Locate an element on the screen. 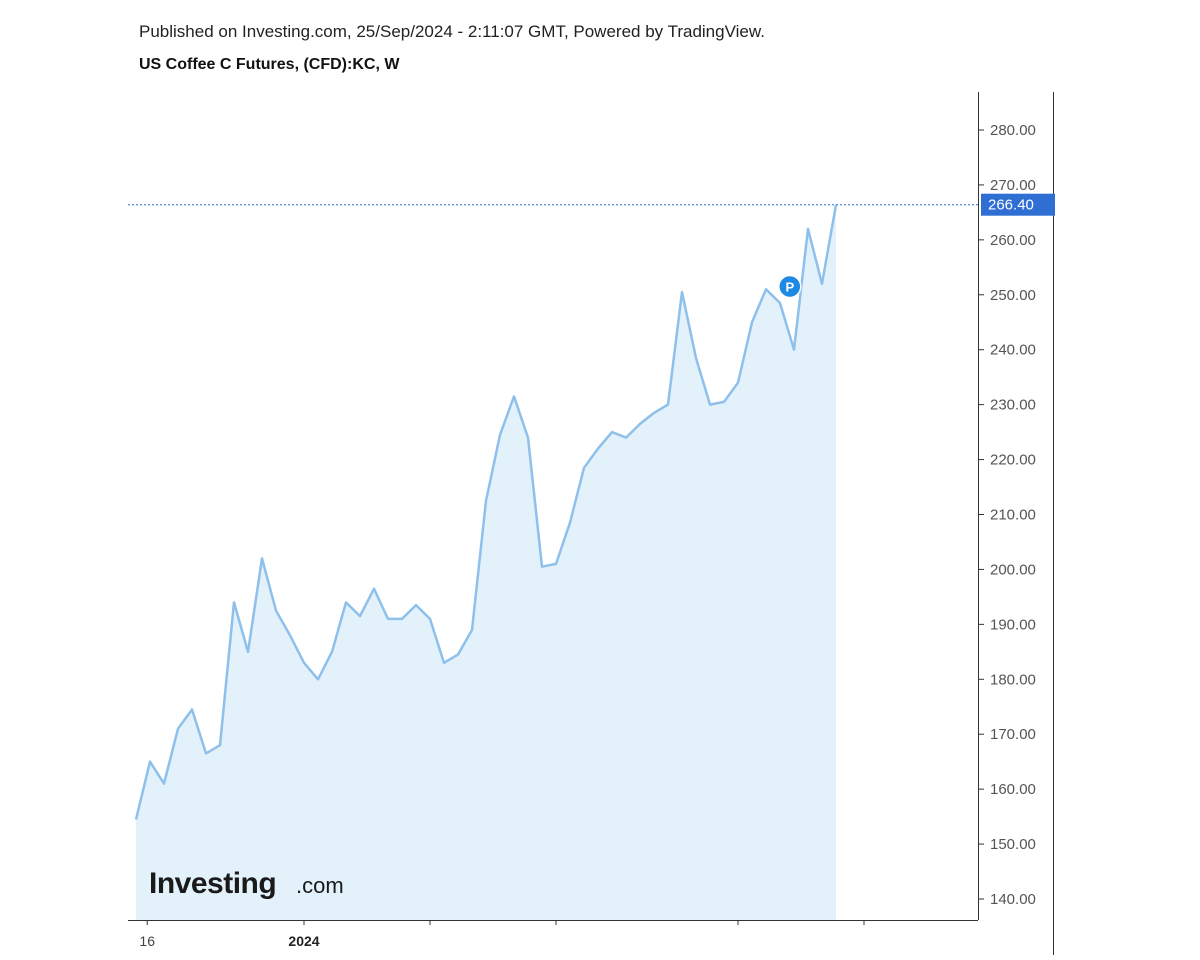 The width and height of the screenshot is (1200, 960). logo-brand: Investing is located at coordinates (212, 883).